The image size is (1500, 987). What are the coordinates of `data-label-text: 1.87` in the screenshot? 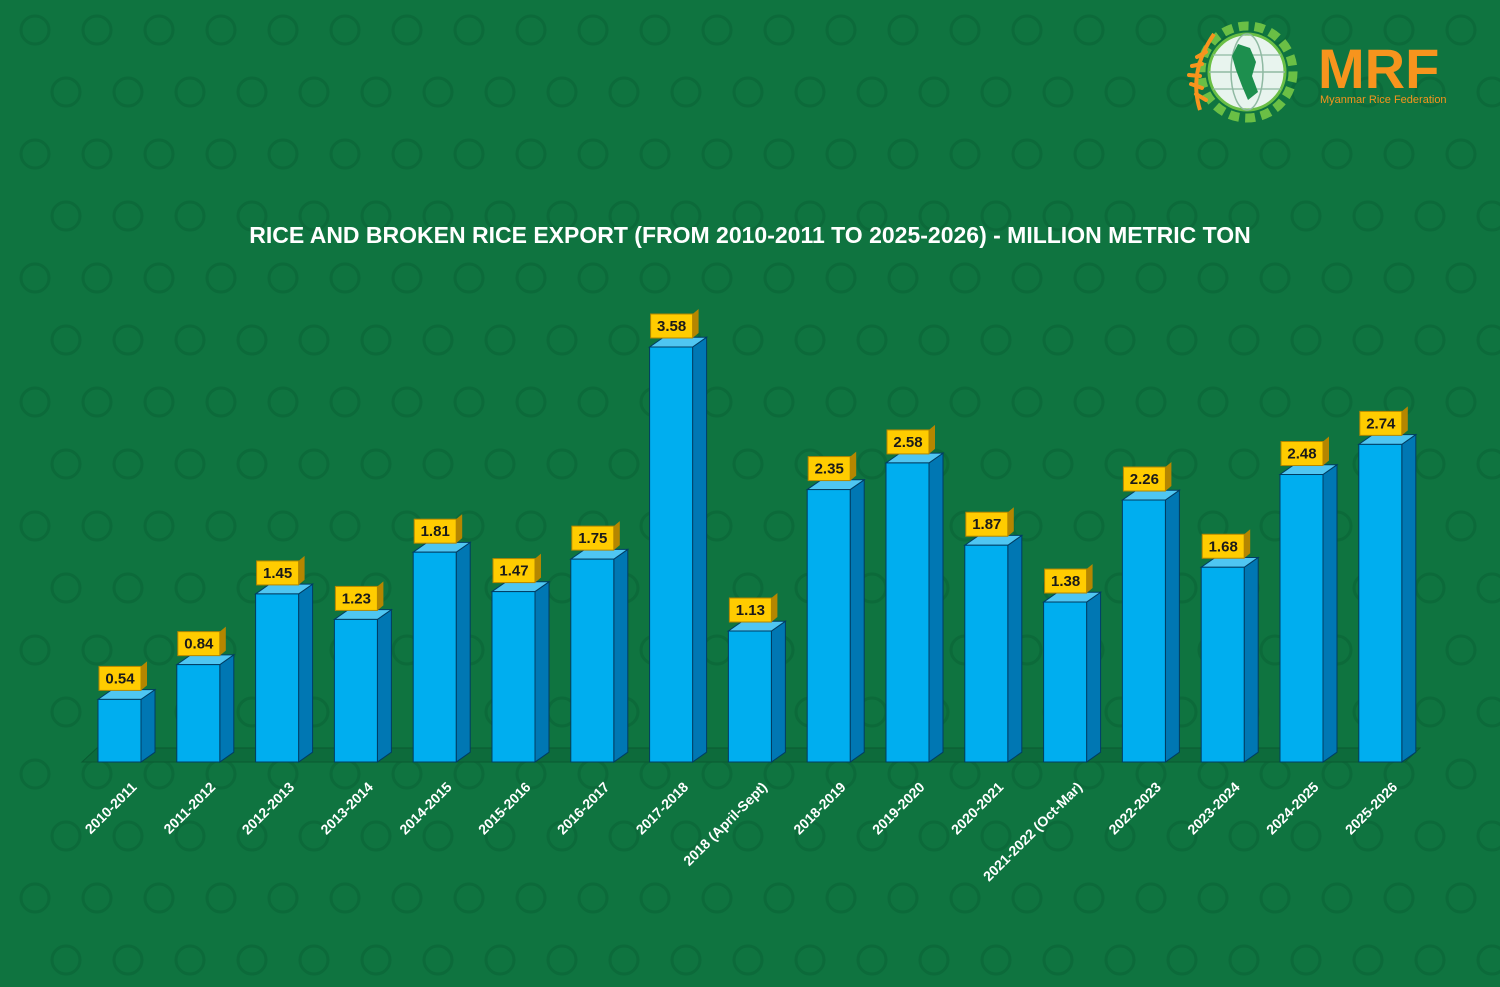 It's located at (986, 524).